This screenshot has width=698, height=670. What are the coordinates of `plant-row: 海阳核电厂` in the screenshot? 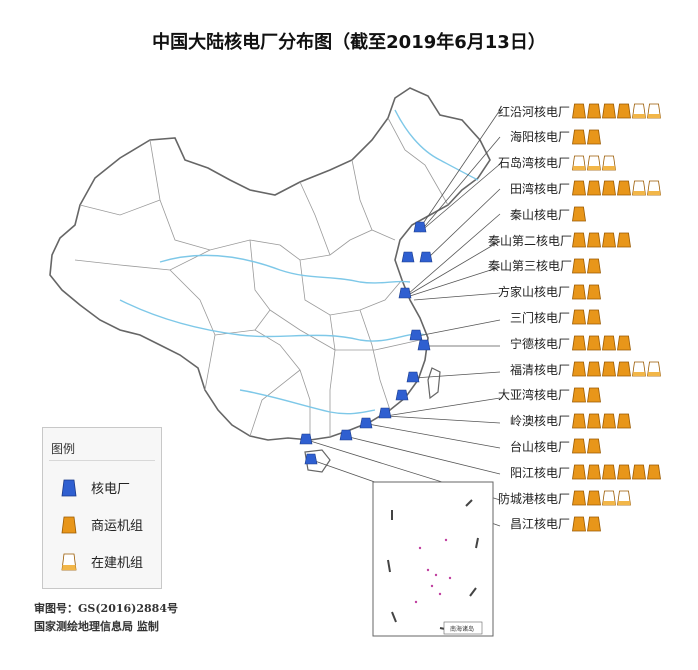 It's located at (544, 137).